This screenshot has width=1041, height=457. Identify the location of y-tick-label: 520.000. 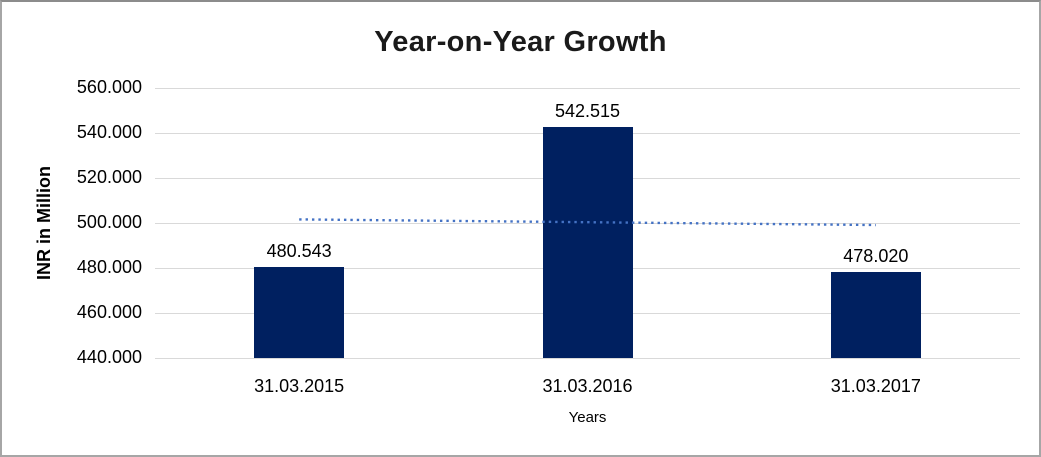
(109, 177).